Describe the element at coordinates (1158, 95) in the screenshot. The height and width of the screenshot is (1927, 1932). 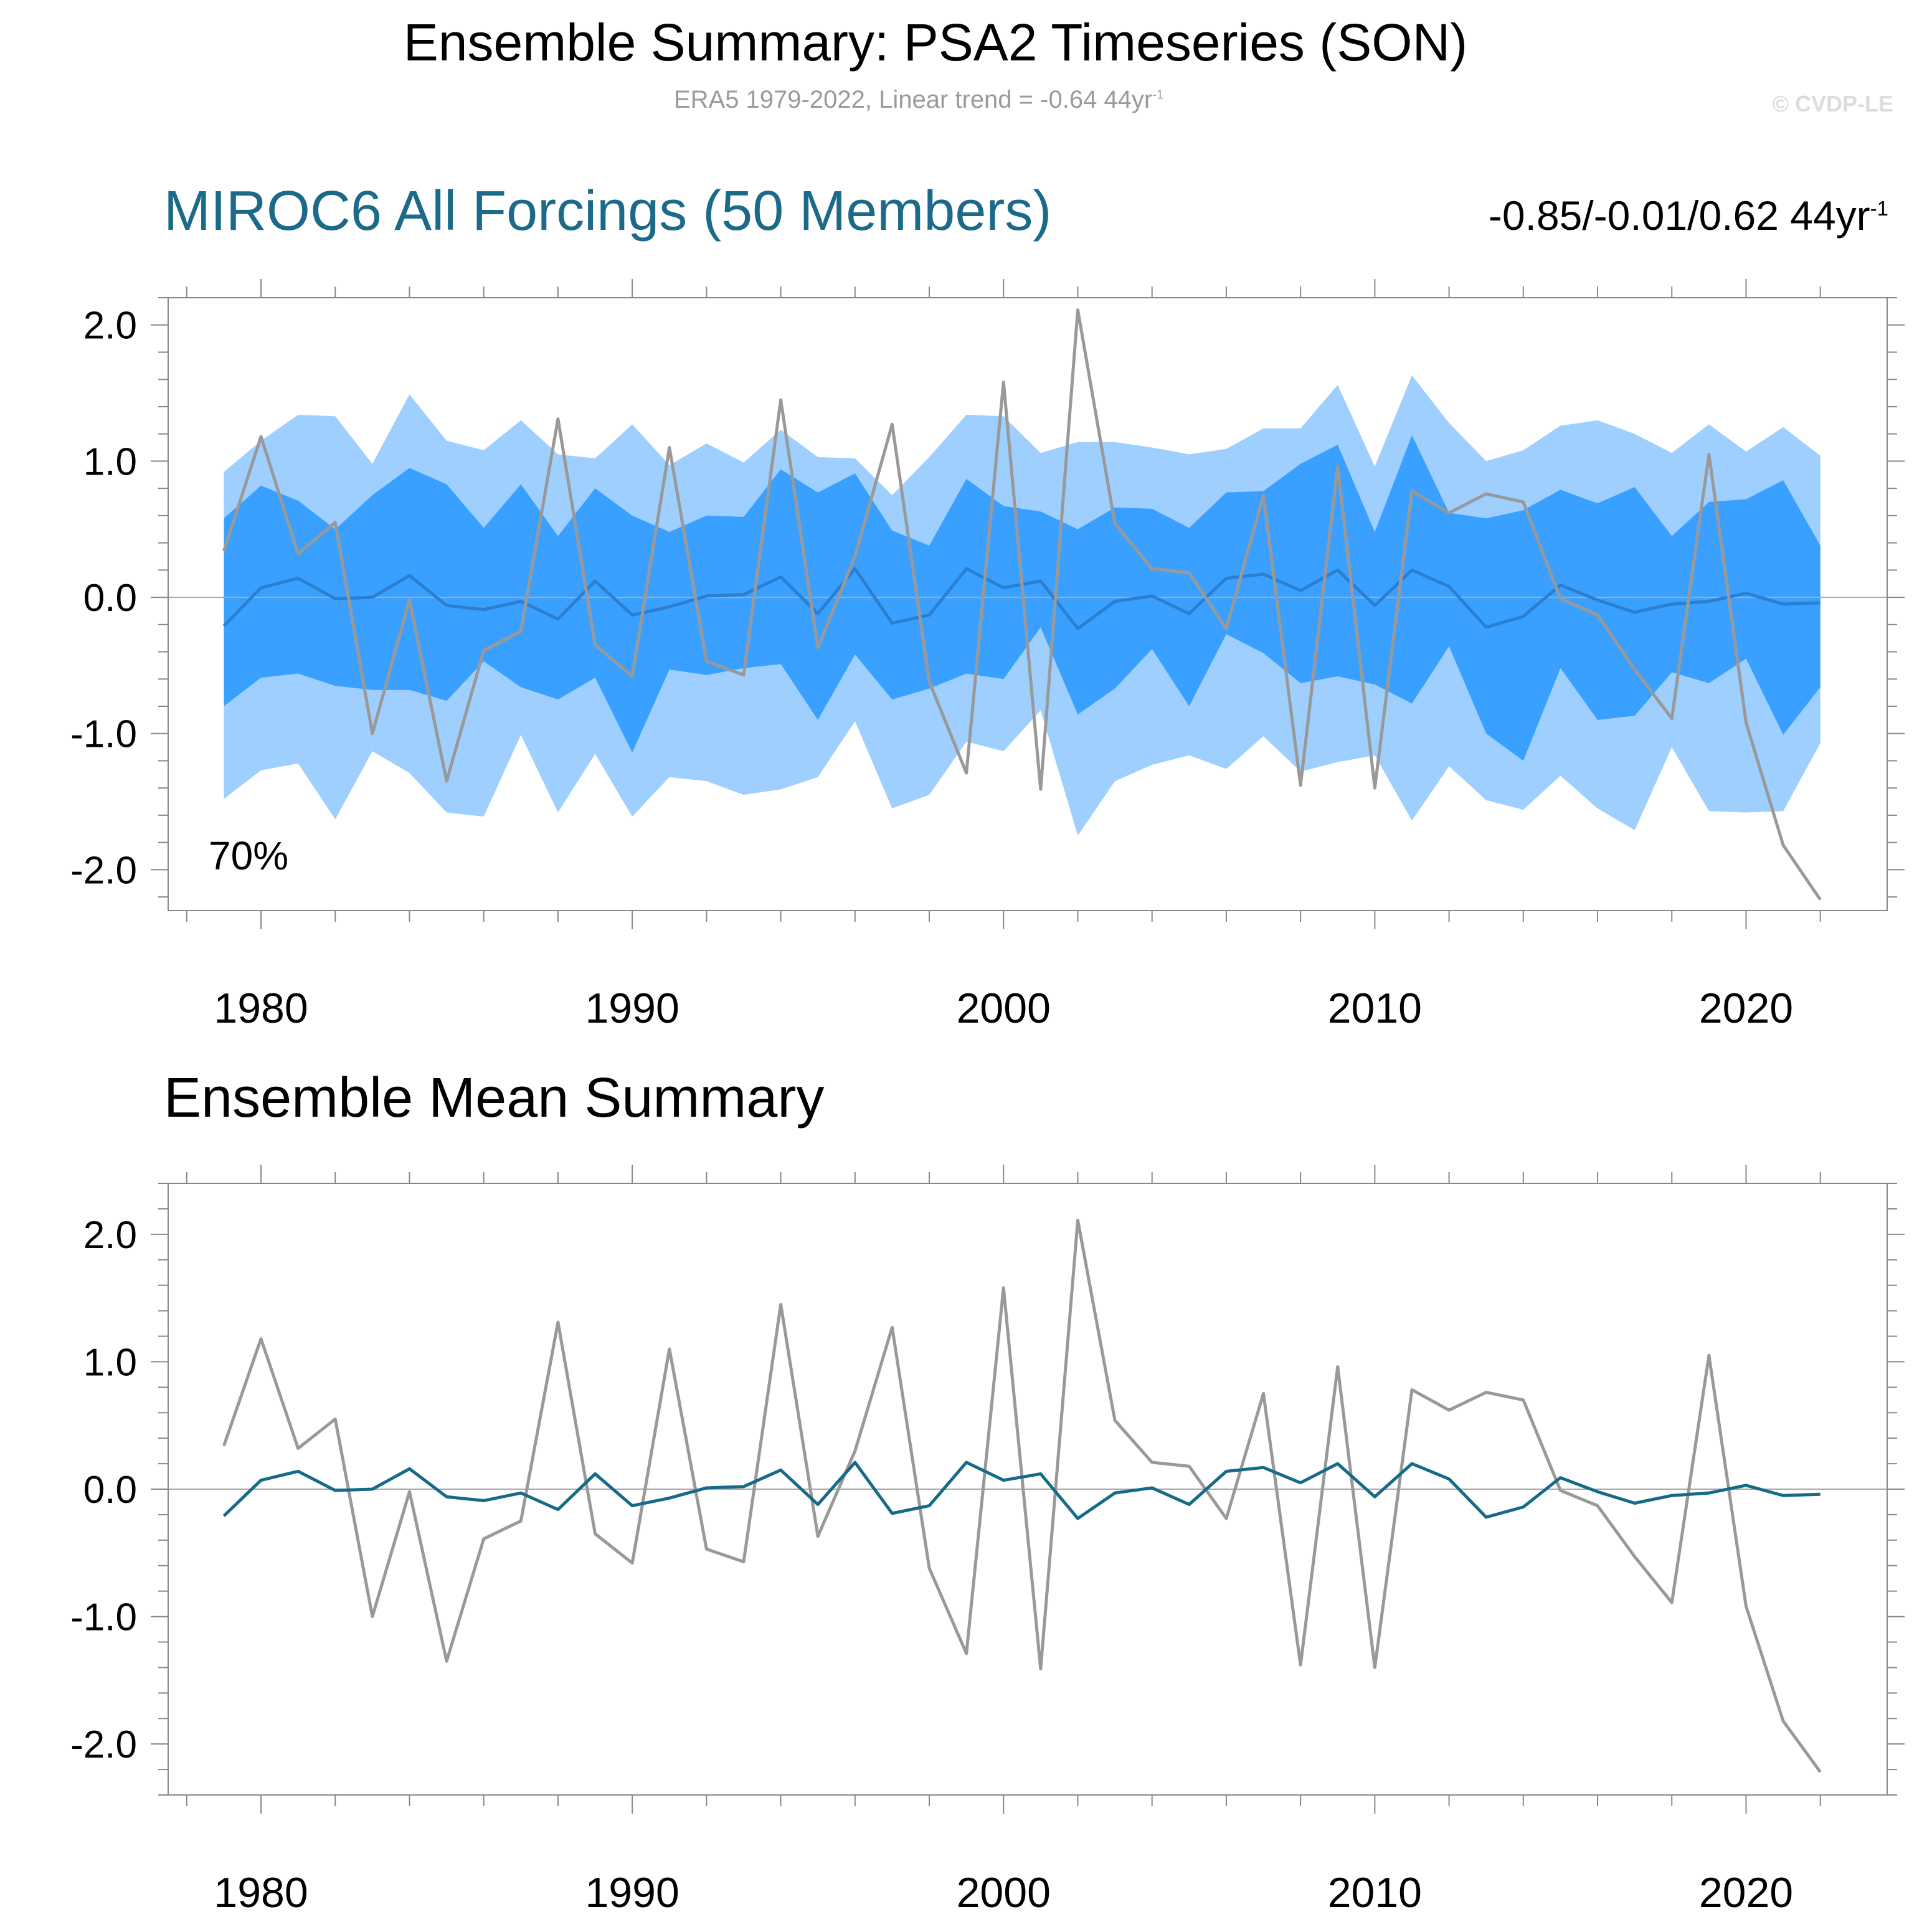
I see `subtitle-exponent: -1` at that location.